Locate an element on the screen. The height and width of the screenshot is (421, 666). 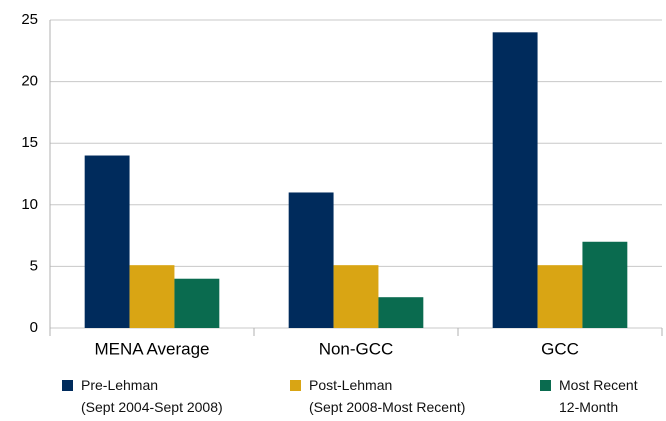
legend-label: Post-Lehman (Sept 2008-Most Recent) is located at coordinates (387, 396).